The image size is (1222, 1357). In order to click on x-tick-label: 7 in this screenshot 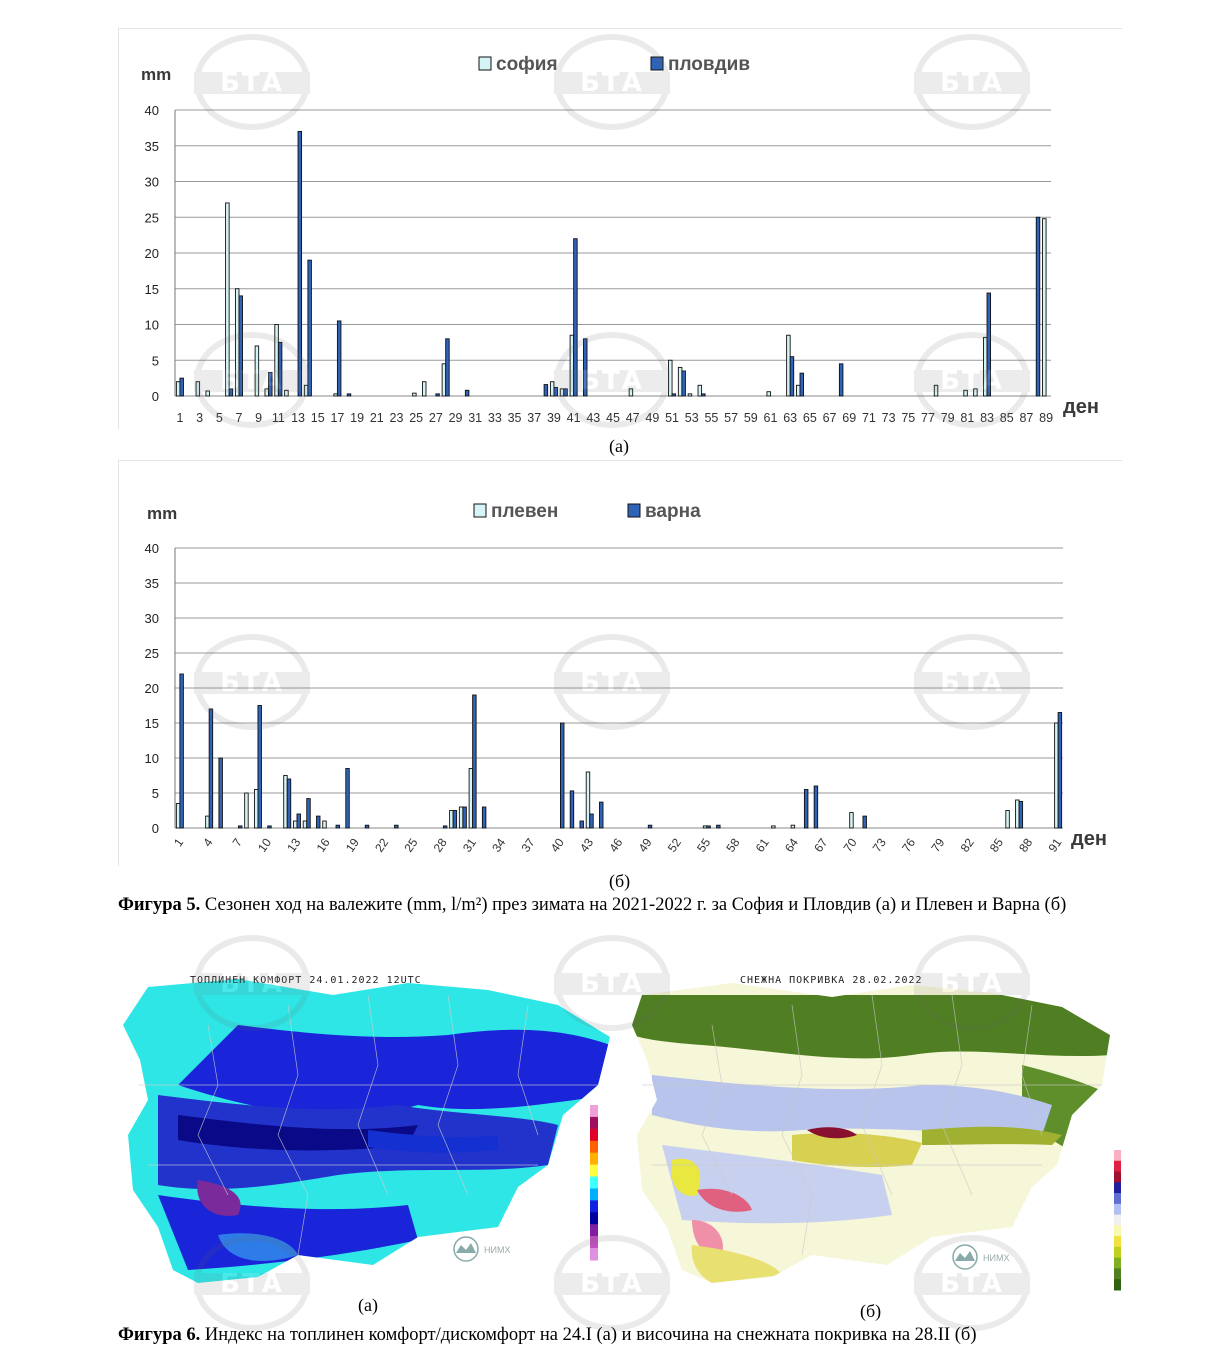, I will do `click(239, 418)`.